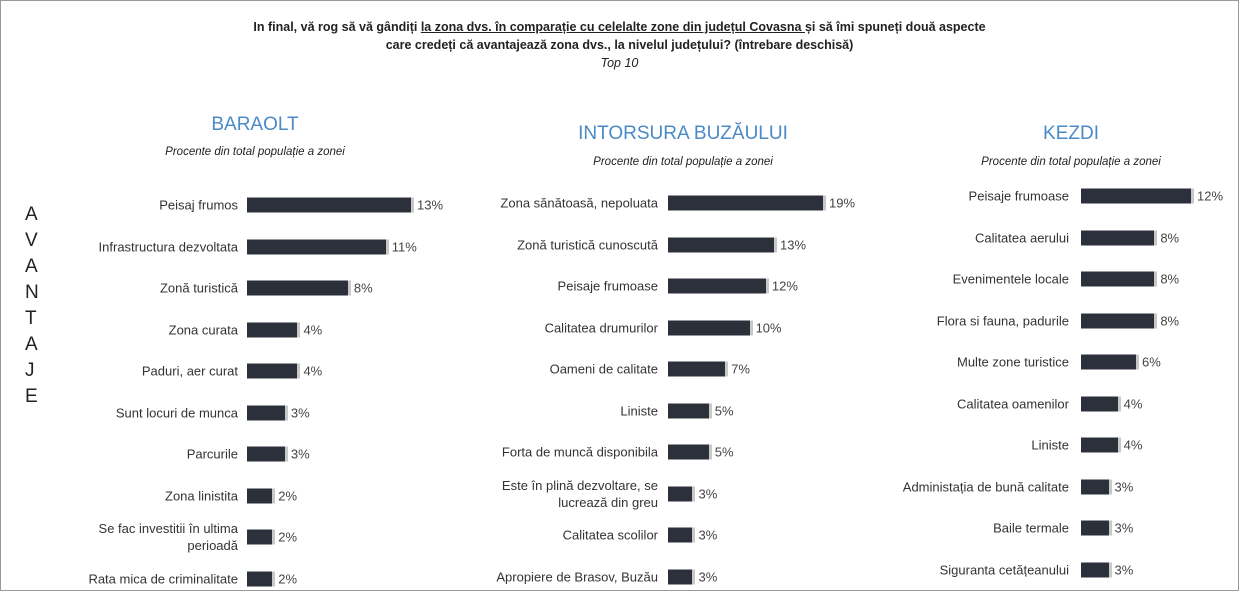 This screenshot has width=1239, height=591. I want to click on panel-title: KEZDI, so click(1071, 133).